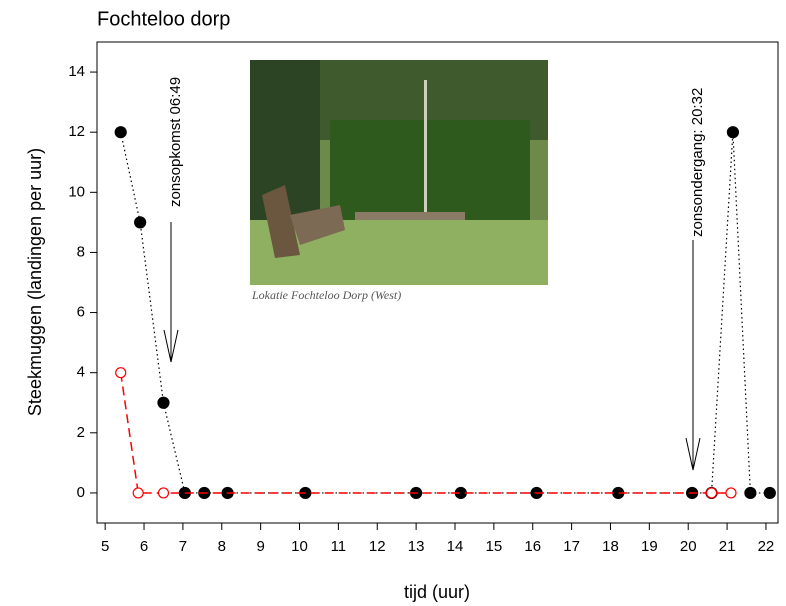 The image size is (786, 606). Describe the element at coordinates (695, 279) in the screenshot. I see `sunset-annotation: zonsondergang: 20:32` at that location.